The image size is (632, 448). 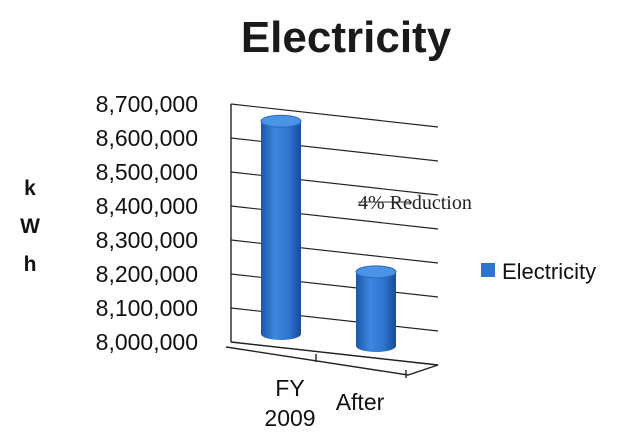 I want to click on bars, so click(x=328, y=233).